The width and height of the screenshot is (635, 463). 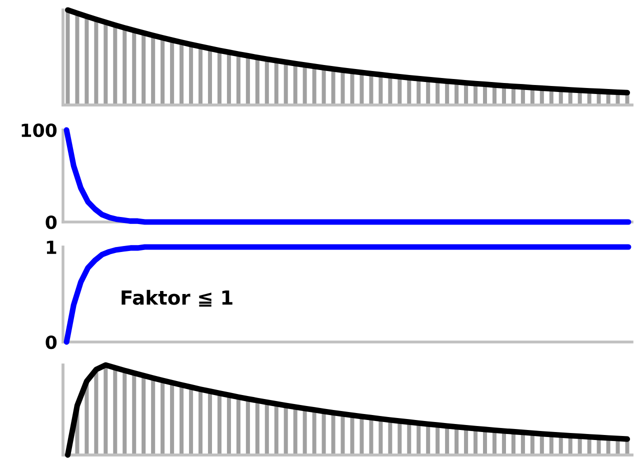 I want to click on bar, so click(x=68, y=57).